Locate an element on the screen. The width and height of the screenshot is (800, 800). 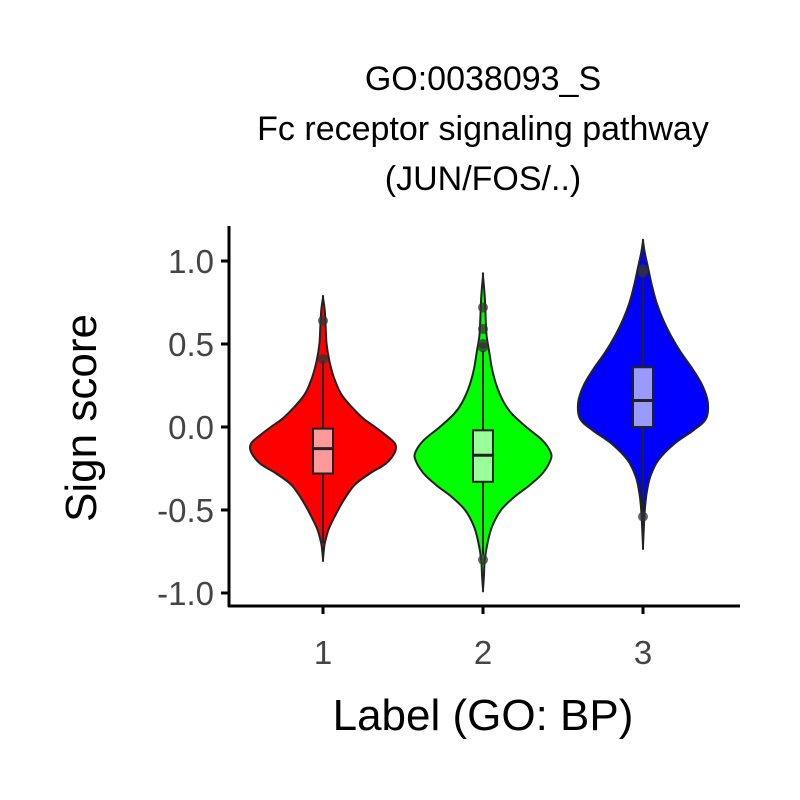
x-ticks: 1 2 3 is located at coordinates (483, 638).